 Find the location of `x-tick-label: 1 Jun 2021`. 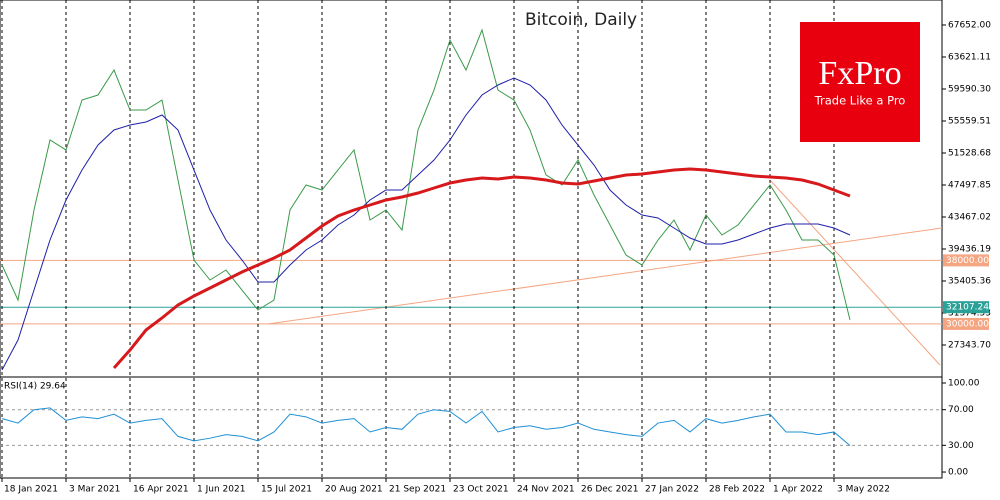

x-tick-label: 1 Jun 2021 is located at coordinates (221, 490).